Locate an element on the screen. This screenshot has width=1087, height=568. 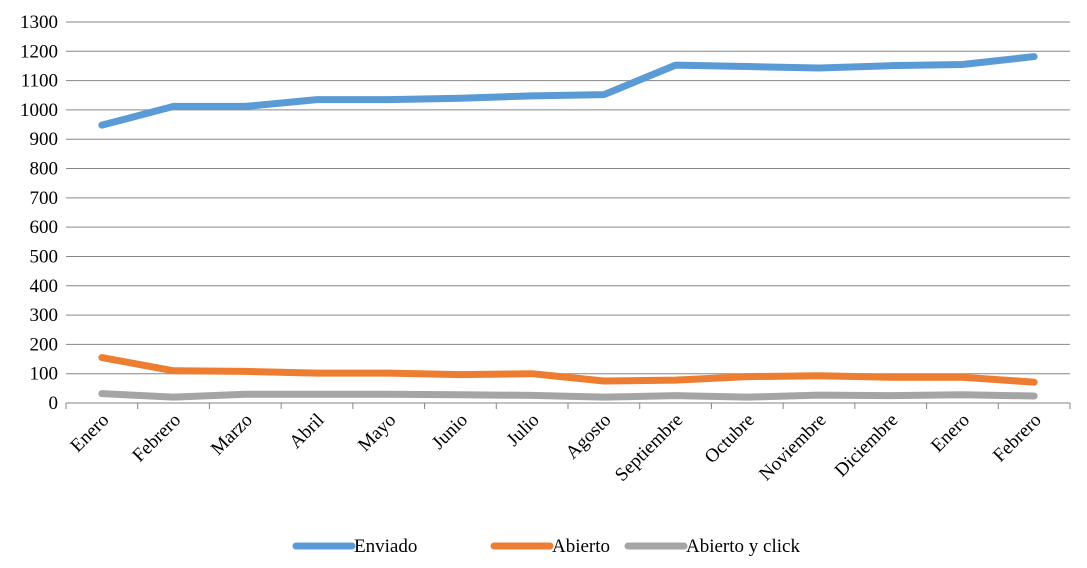
x-tick-label: Abril is located at coordinates (306, 431).